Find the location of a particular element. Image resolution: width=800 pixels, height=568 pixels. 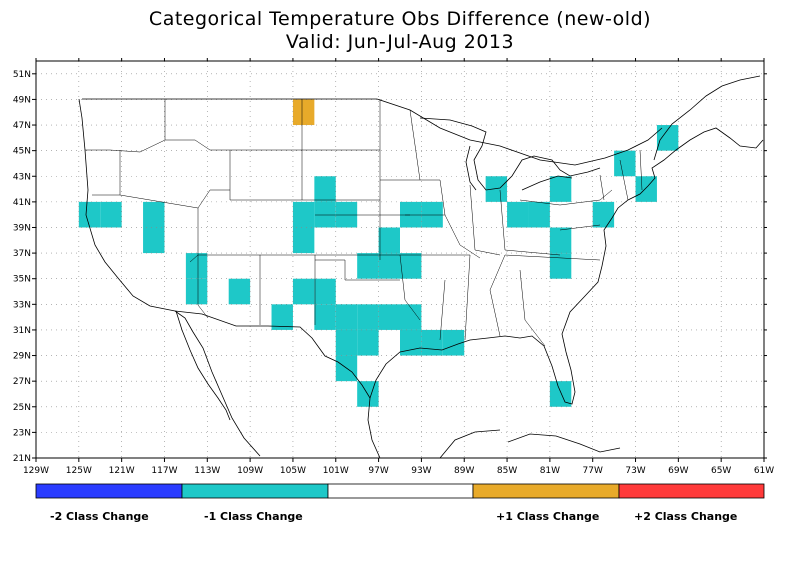

mexico-east-coast is located at coordinates (374, 428).